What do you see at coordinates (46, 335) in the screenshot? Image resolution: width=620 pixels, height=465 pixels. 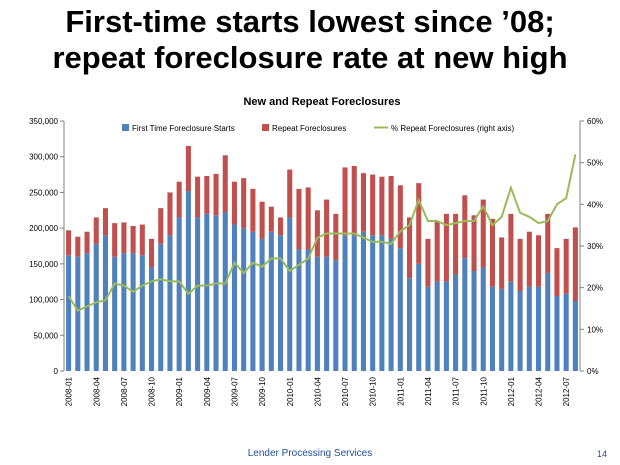 I see `y-tick-label: 50,000` at bounding box center [46, 335].